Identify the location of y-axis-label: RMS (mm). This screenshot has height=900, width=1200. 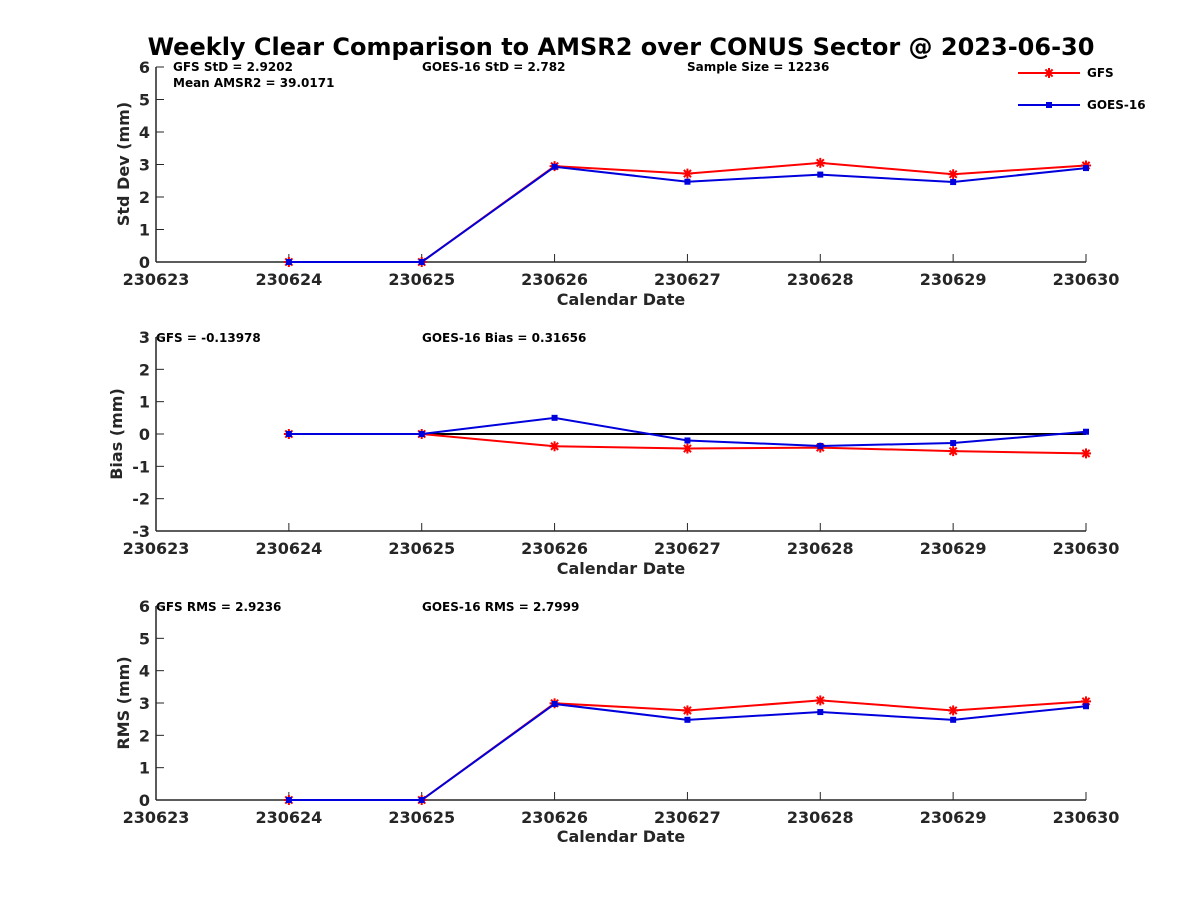
(123, 702).